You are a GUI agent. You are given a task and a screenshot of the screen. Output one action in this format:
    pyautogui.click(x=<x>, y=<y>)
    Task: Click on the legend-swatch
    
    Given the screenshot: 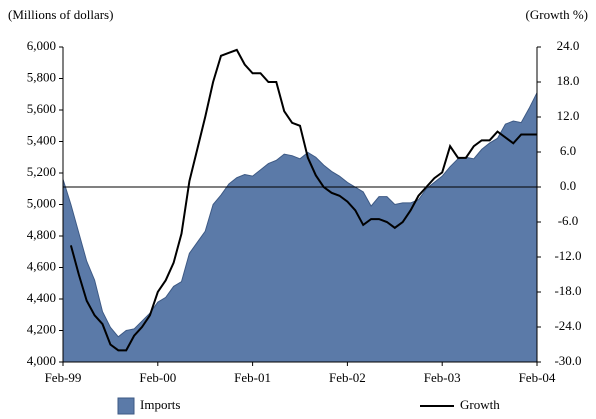 What is the action you would take?
    pyautogui.click(x=126, y=406)
    